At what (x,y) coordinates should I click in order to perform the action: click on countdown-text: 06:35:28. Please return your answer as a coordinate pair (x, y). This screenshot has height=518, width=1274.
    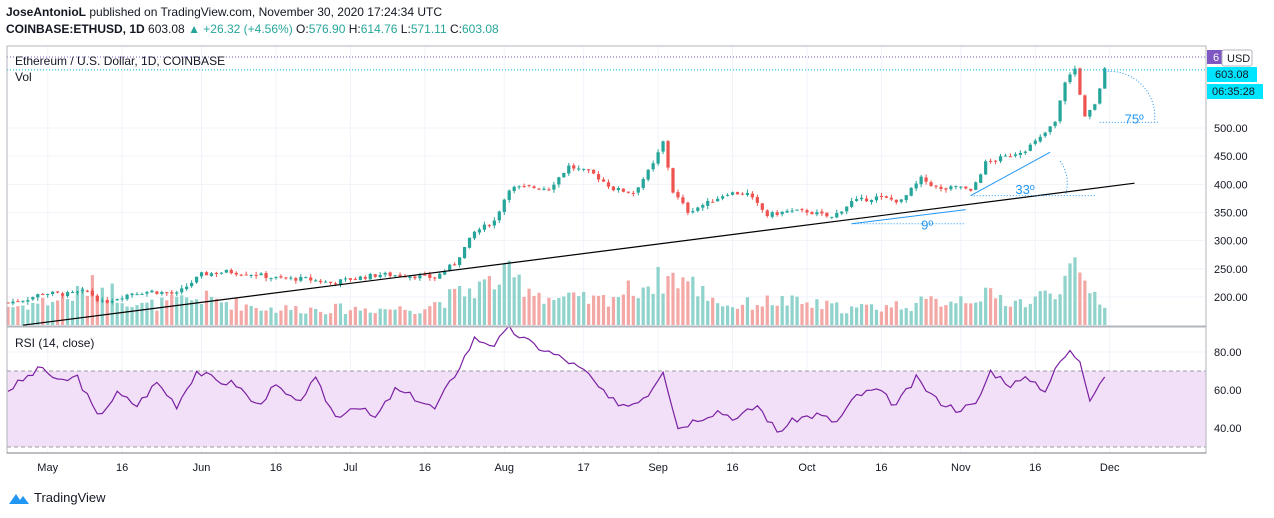
    Looking at the image, I should click on (1233, 92).